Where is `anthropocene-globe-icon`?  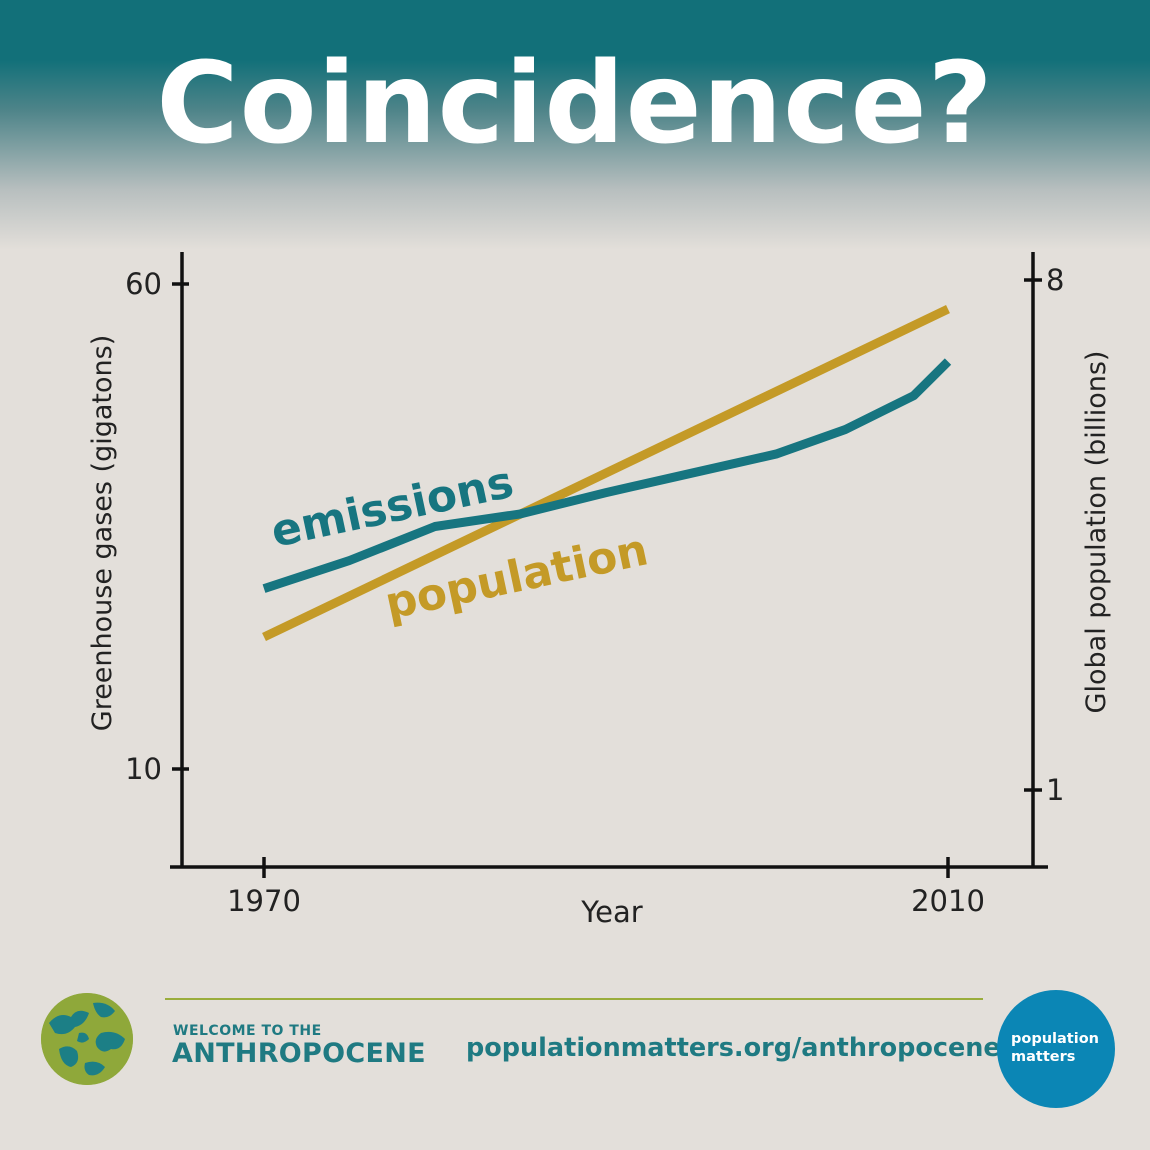 anthropocene-globe-icon is located at coordinates (87, 1039).